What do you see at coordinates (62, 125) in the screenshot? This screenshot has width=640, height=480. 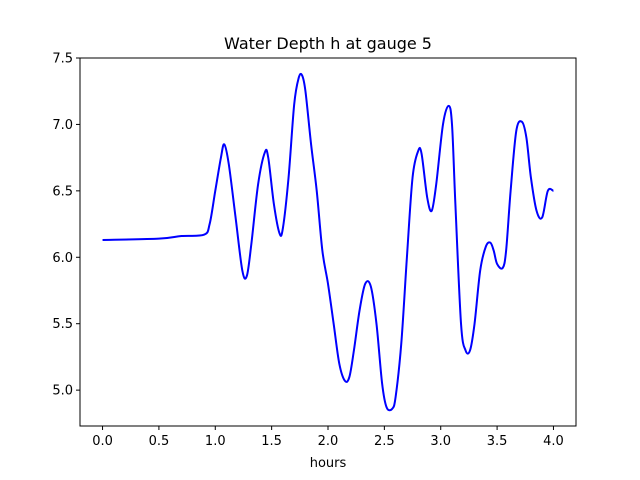 I see `y-tick-label: 7.0` at bounding box center [62, 125].